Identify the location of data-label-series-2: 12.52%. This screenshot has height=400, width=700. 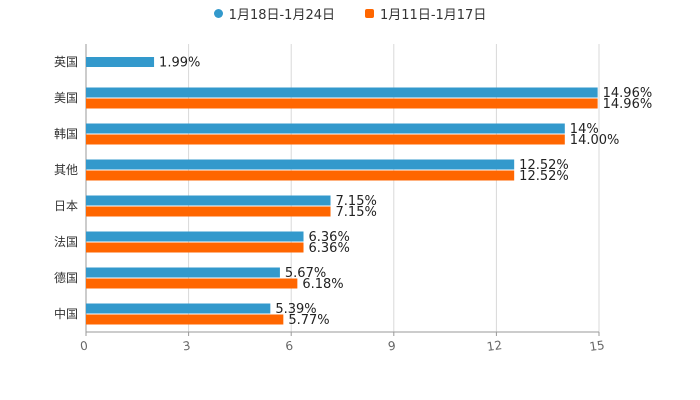
(544, 176).